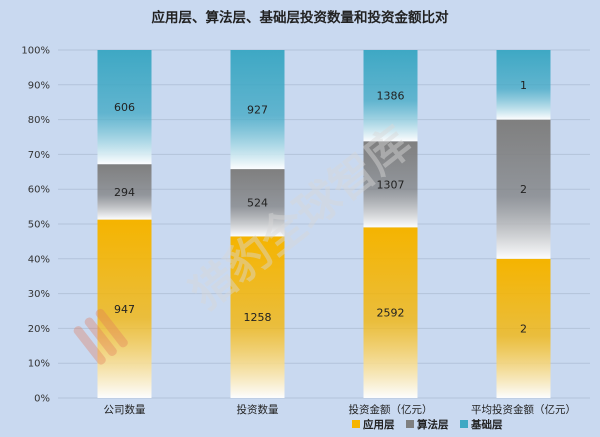  I want to click on data-label: 524, so click(257, 203).